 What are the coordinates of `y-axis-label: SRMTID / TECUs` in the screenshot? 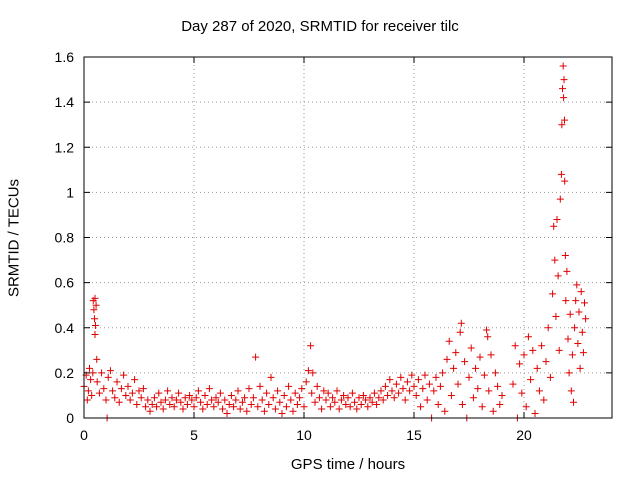 It's located at (14, 238).